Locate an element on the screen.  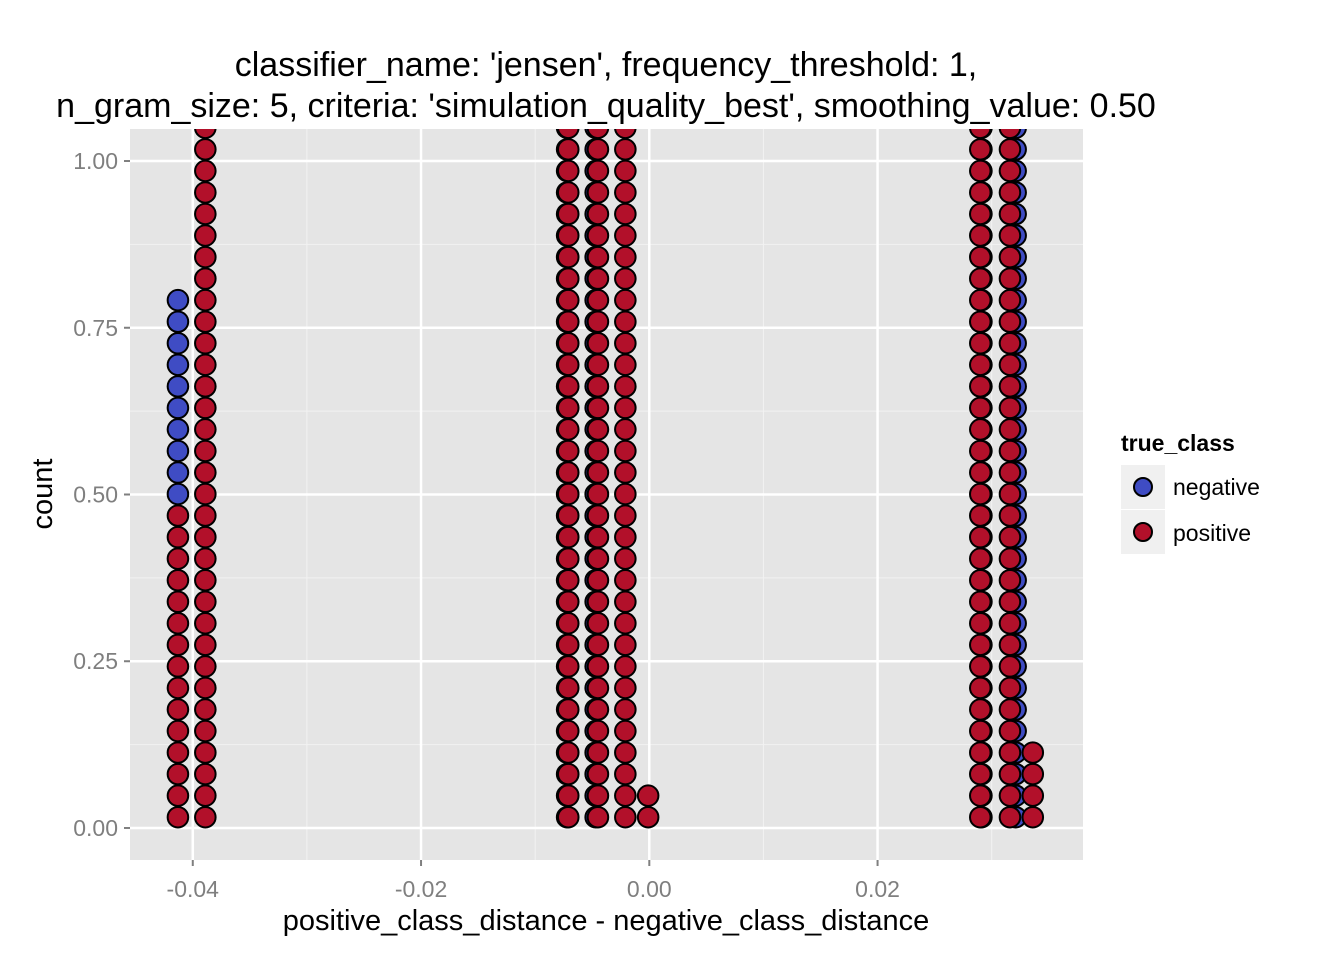
y-axis: 0.00 0.25 0.50 0.75 1.00 is located at coordinates (101, 494).